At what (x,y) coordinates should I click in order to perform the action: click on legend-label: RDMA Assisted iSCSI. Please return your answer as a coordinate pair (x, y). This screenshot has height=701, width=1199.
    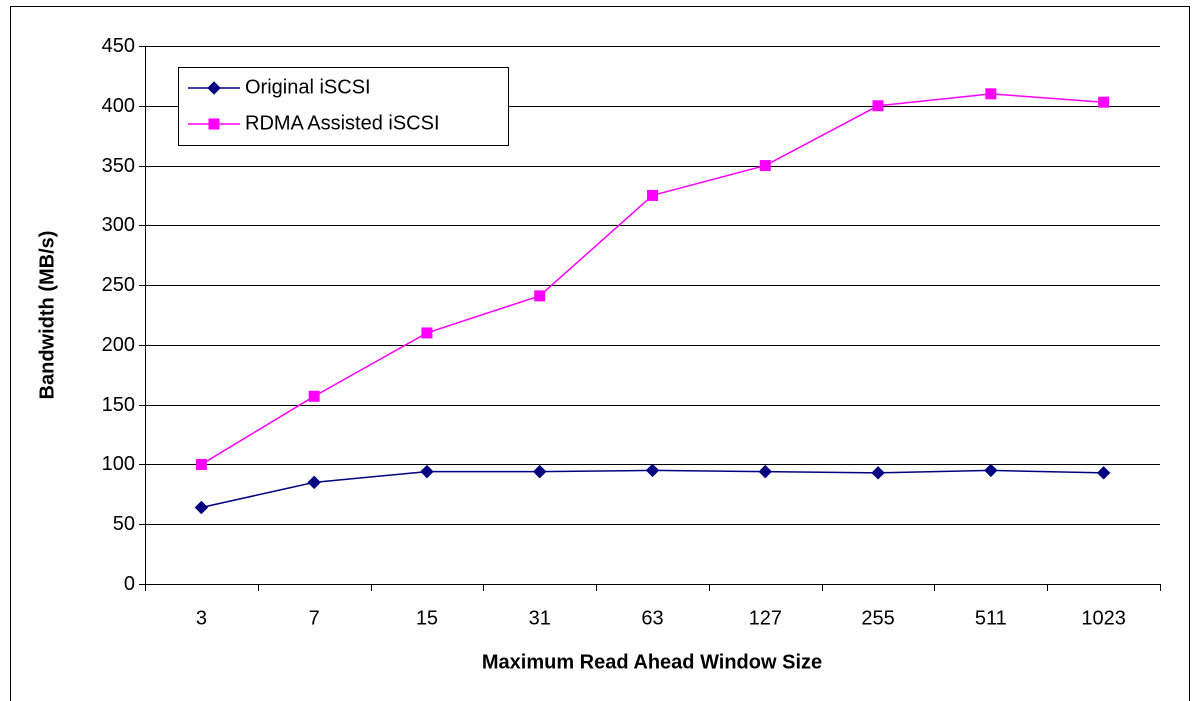
    Looking at the image, I should click on (342, 123).